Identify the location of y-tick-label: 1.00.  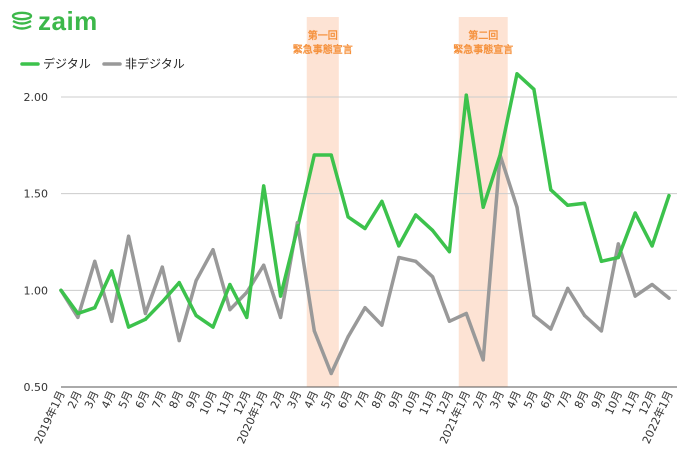
(36, 290).